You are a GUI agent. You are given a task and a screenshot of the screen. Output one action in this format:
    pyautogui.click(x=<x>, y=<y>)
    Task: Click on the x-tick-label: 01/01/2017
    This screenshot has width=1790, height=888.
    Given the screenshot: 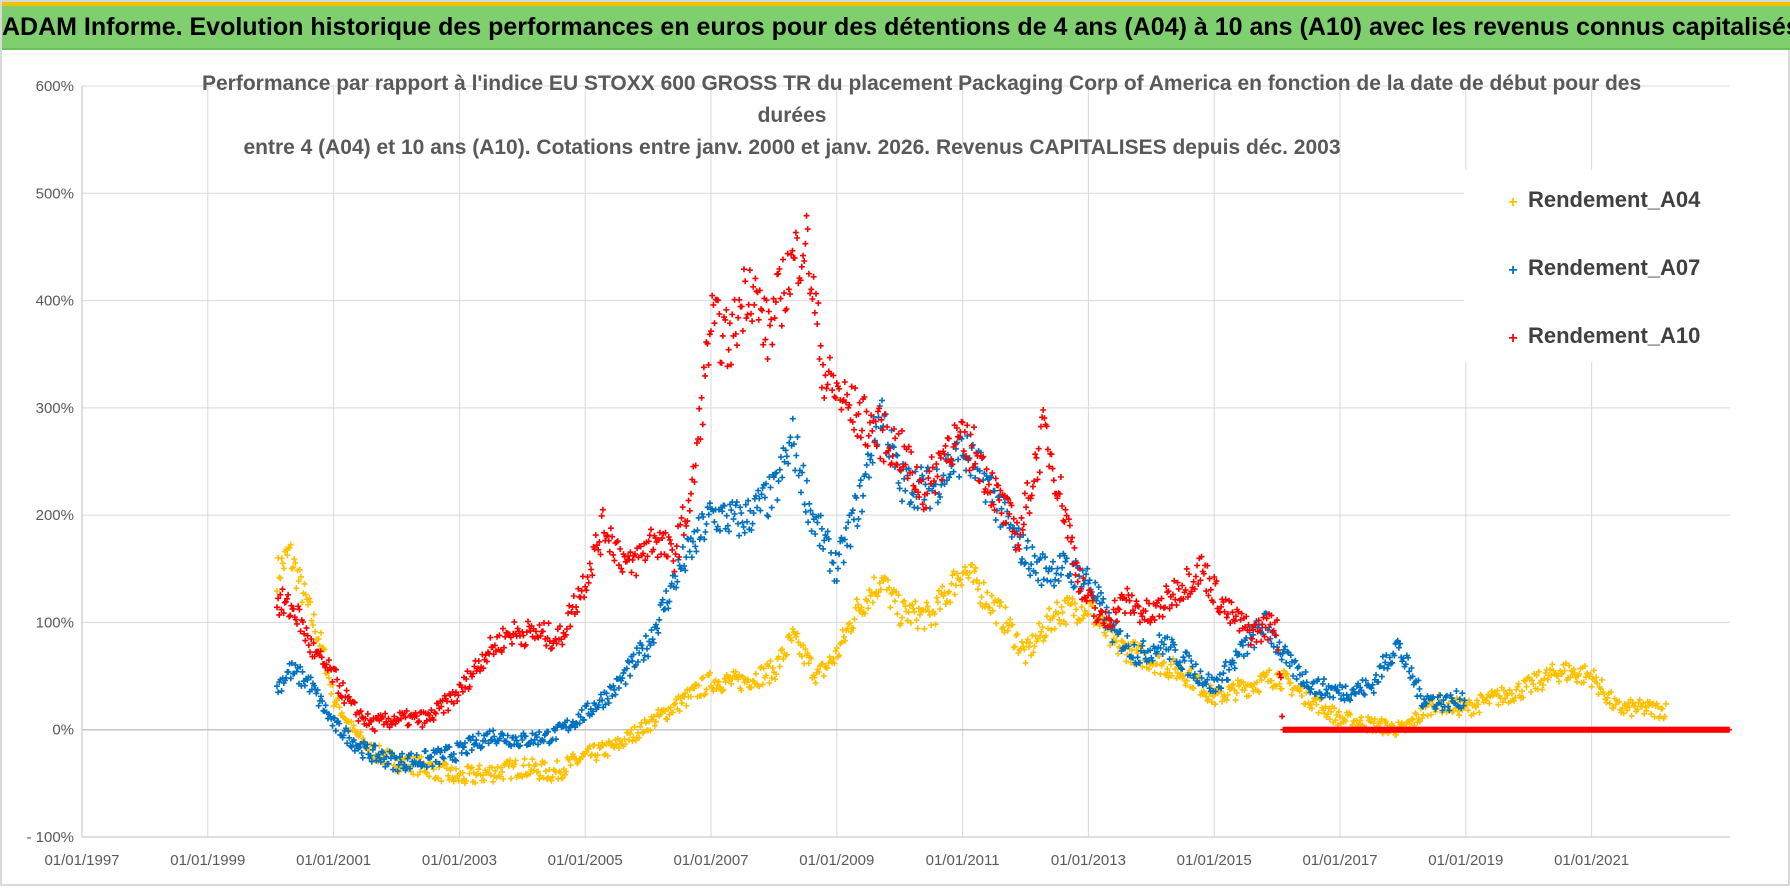 What is the action you would take?
    pyautogui.click(x=1339, y=860)
    